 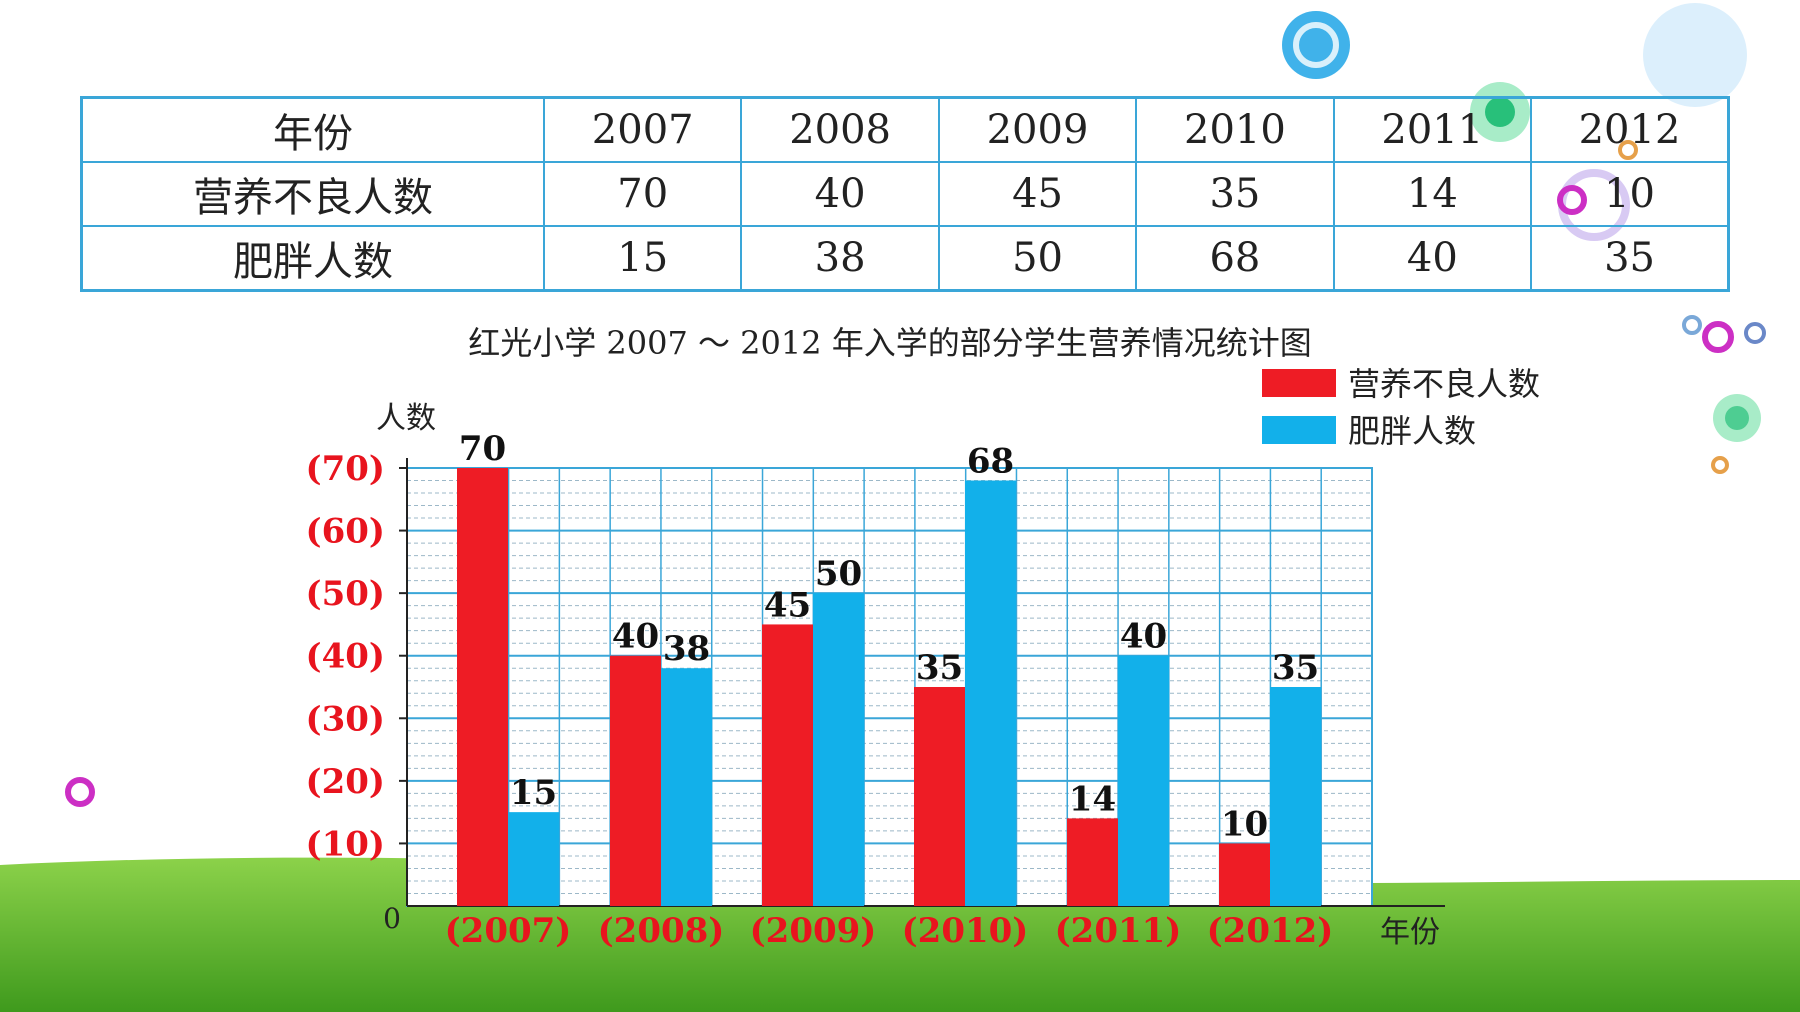 I want to click on x-tick-label: (2007), so click(x=508, y=931).